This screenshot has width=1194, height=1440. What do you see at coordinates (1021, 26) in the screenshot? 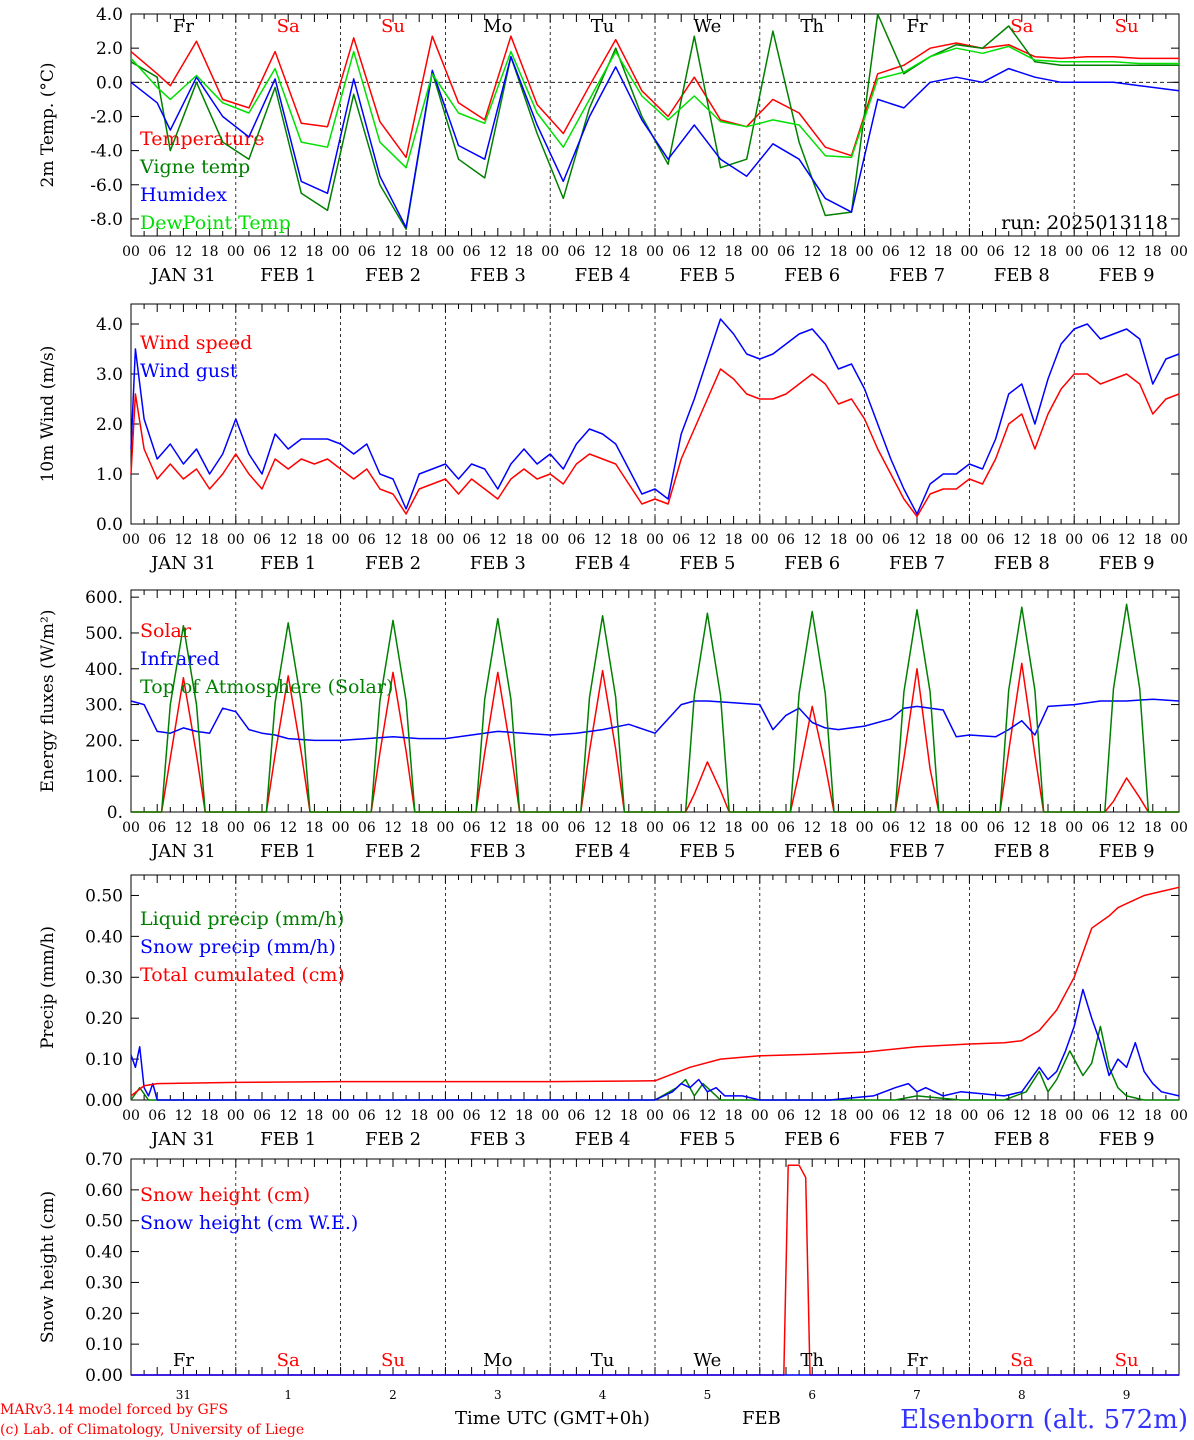
I see `day-name-label: Sa` at bounding box center [1021, 26].